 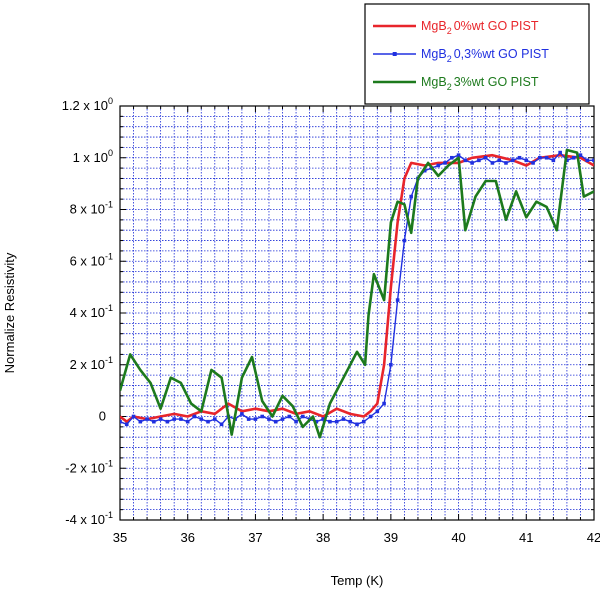 I want to click on y-axis-label: Normalize Resistivity, so click(x=9, y=312).